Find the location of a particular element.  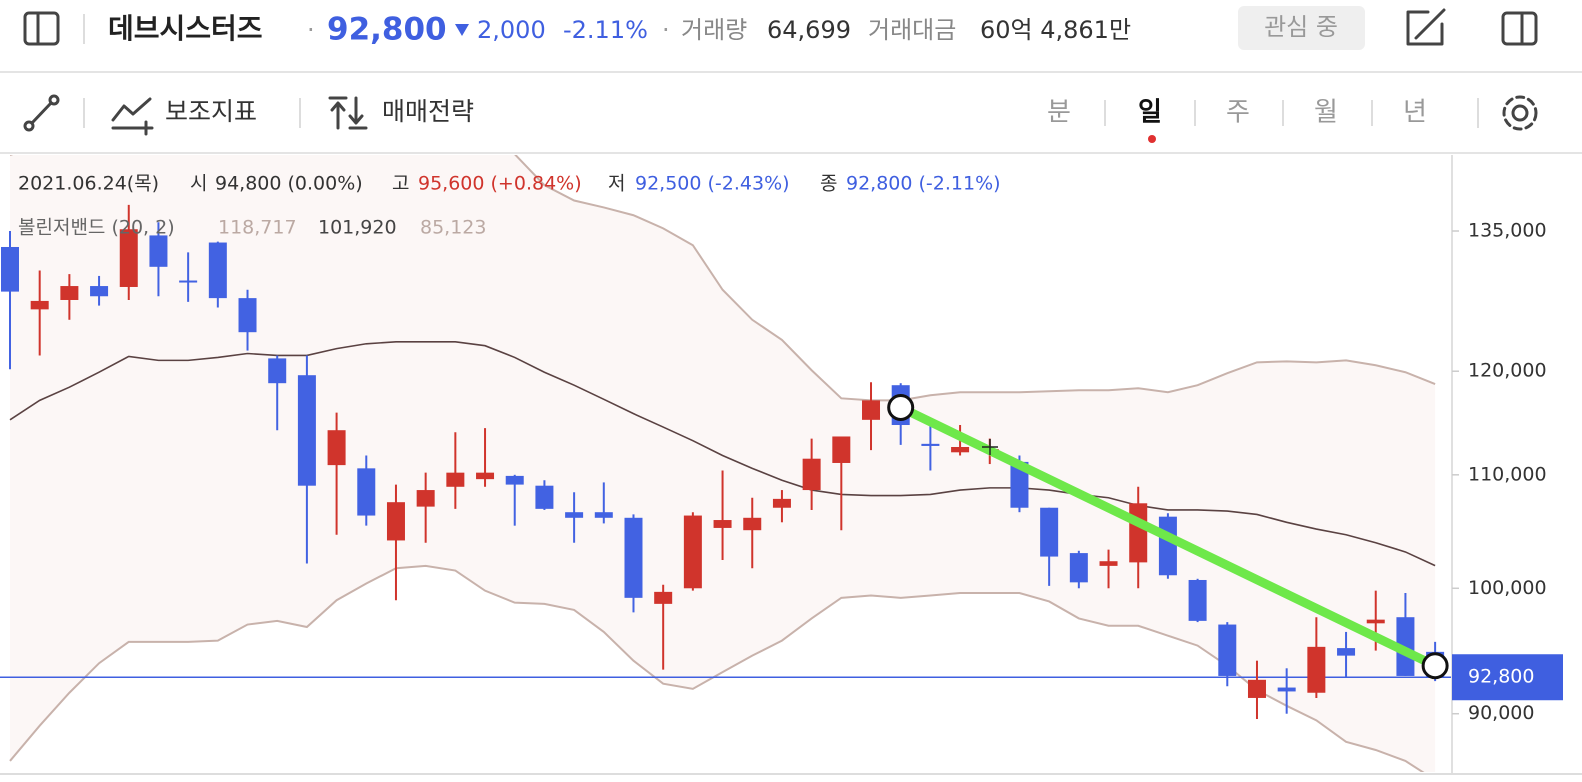

y-tick-label: 90,000 is located at coordinates (1501, 713).